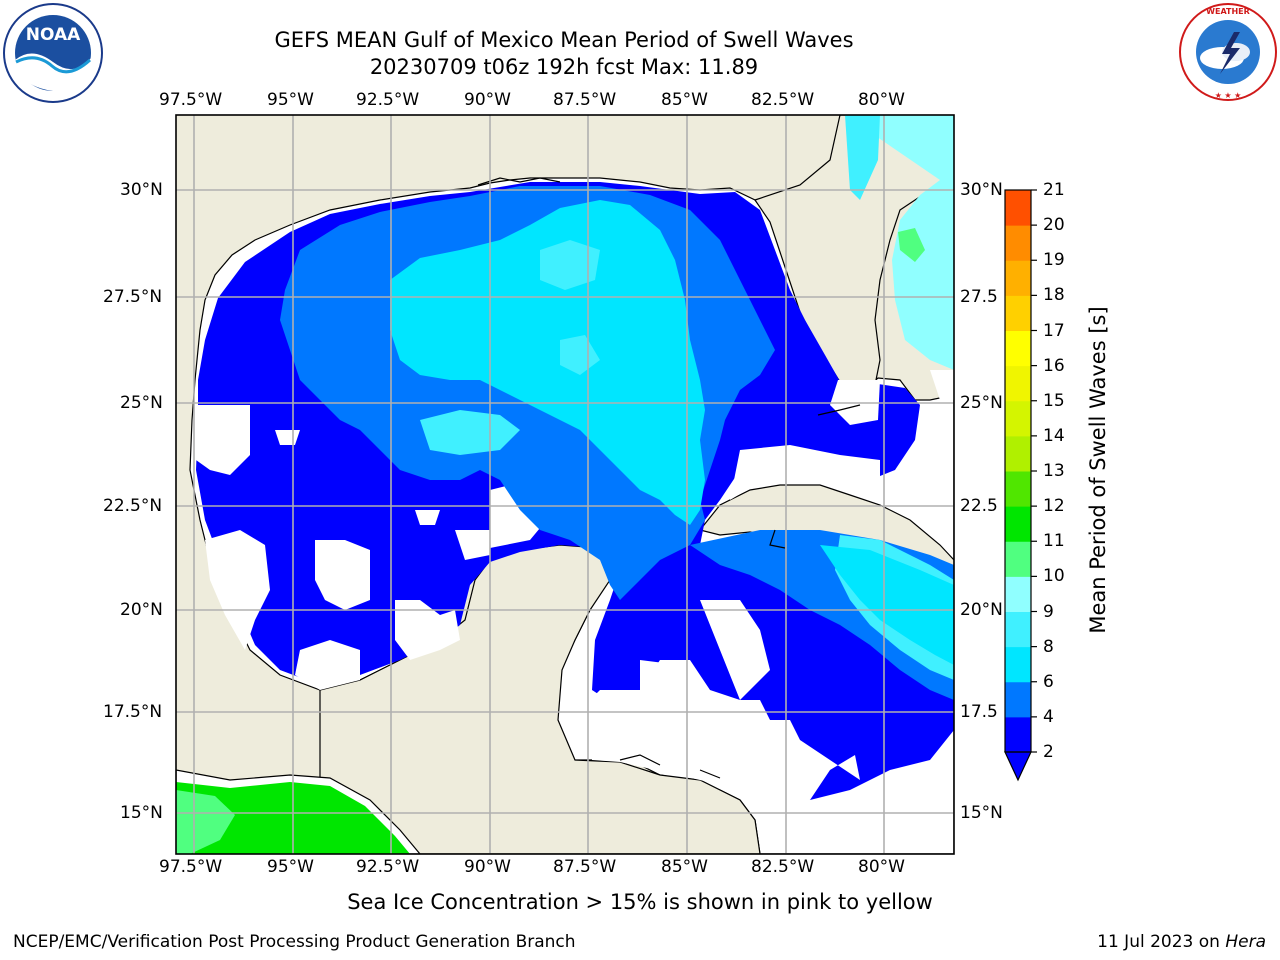 The width and height of the screenshot is (1280, 960). Describe the element at coordinates (1054, 260) in the screenshot. I see `colorbar-tick-label: 19` at that location.